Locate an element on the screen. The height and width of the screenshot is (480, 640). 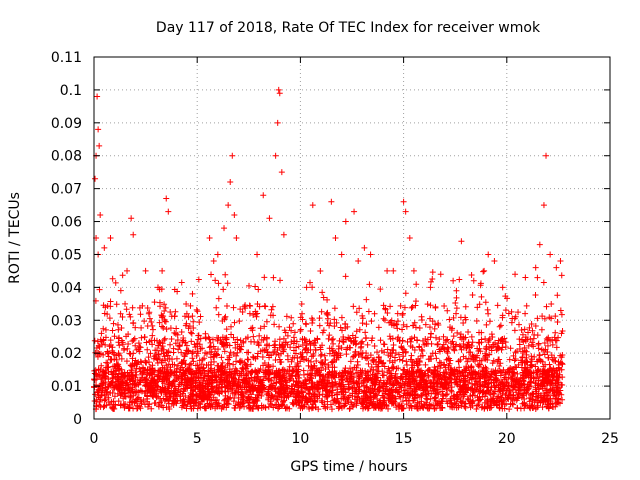
y-tick-label: 0.03 is located at coordinates (66, 321).